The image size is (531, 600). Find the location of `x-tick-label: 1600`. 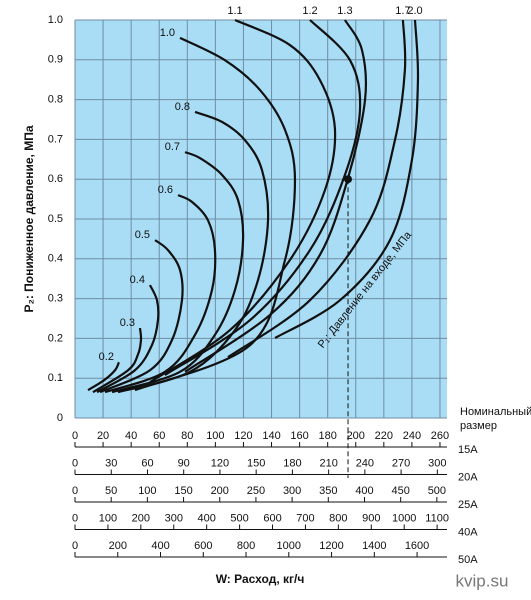

x-tick-label: 1600 is located at coordinates (417, 546).